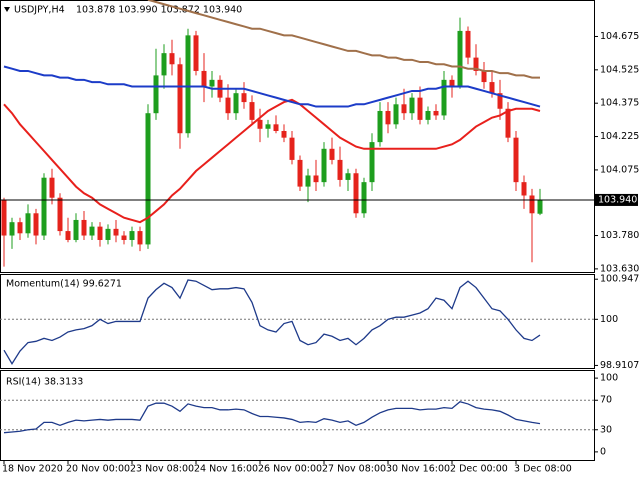 This screenshot has width=640, height=480. Describe the element at coordinates (418, 469) in the screenshot. I see `x-tick-label: 30 Nov 16:00` at that location.